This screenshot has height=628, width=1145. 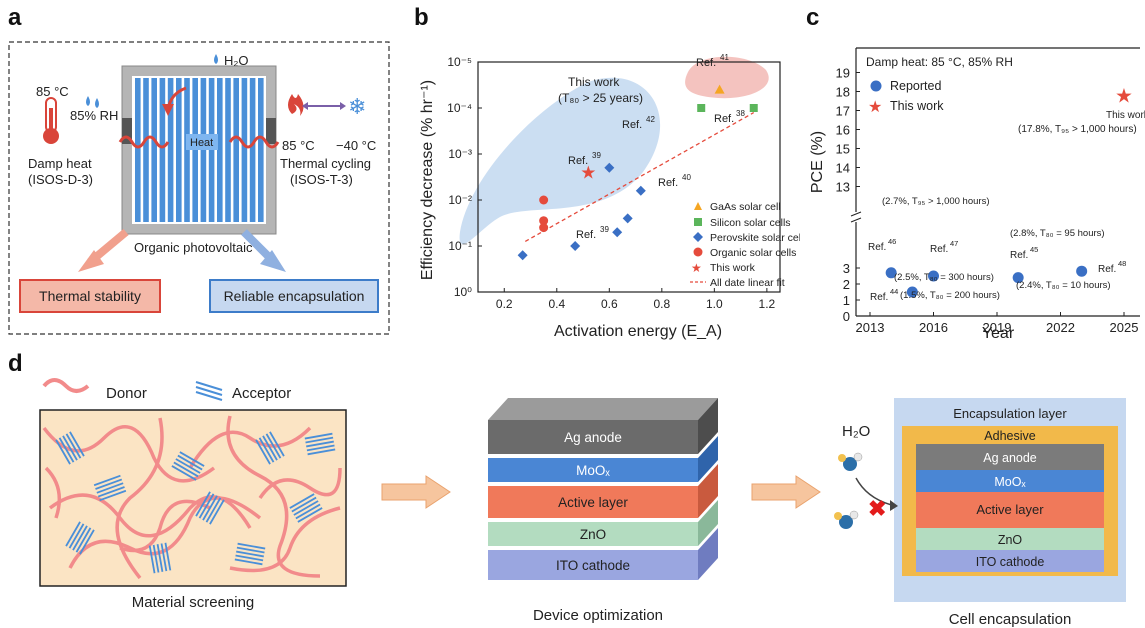 What do you see at coordinates (698, 206) in the screenshot?
I see `legend-gaas-marker` at bounding box center [698, 206].